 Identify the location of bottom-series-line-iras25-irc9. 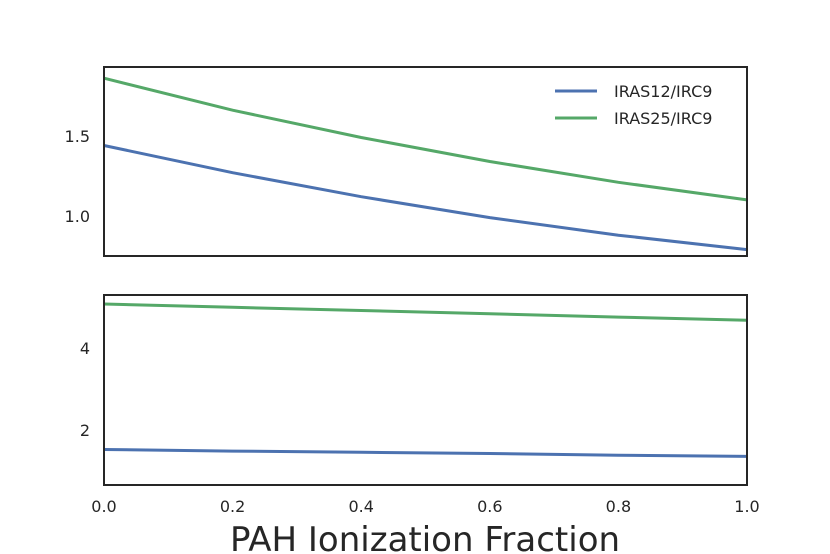
(425, 312).